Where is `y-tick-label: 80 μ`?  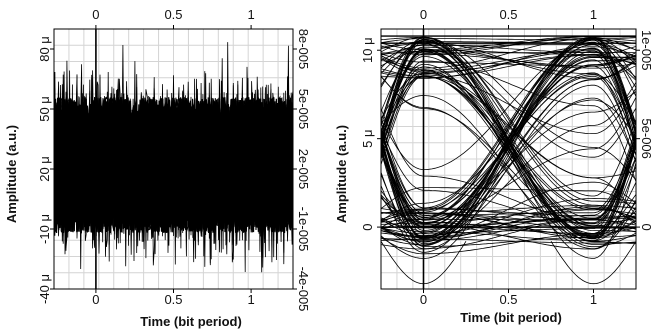 y-tick-label: 80 μ is located at coordinates (44, 49).